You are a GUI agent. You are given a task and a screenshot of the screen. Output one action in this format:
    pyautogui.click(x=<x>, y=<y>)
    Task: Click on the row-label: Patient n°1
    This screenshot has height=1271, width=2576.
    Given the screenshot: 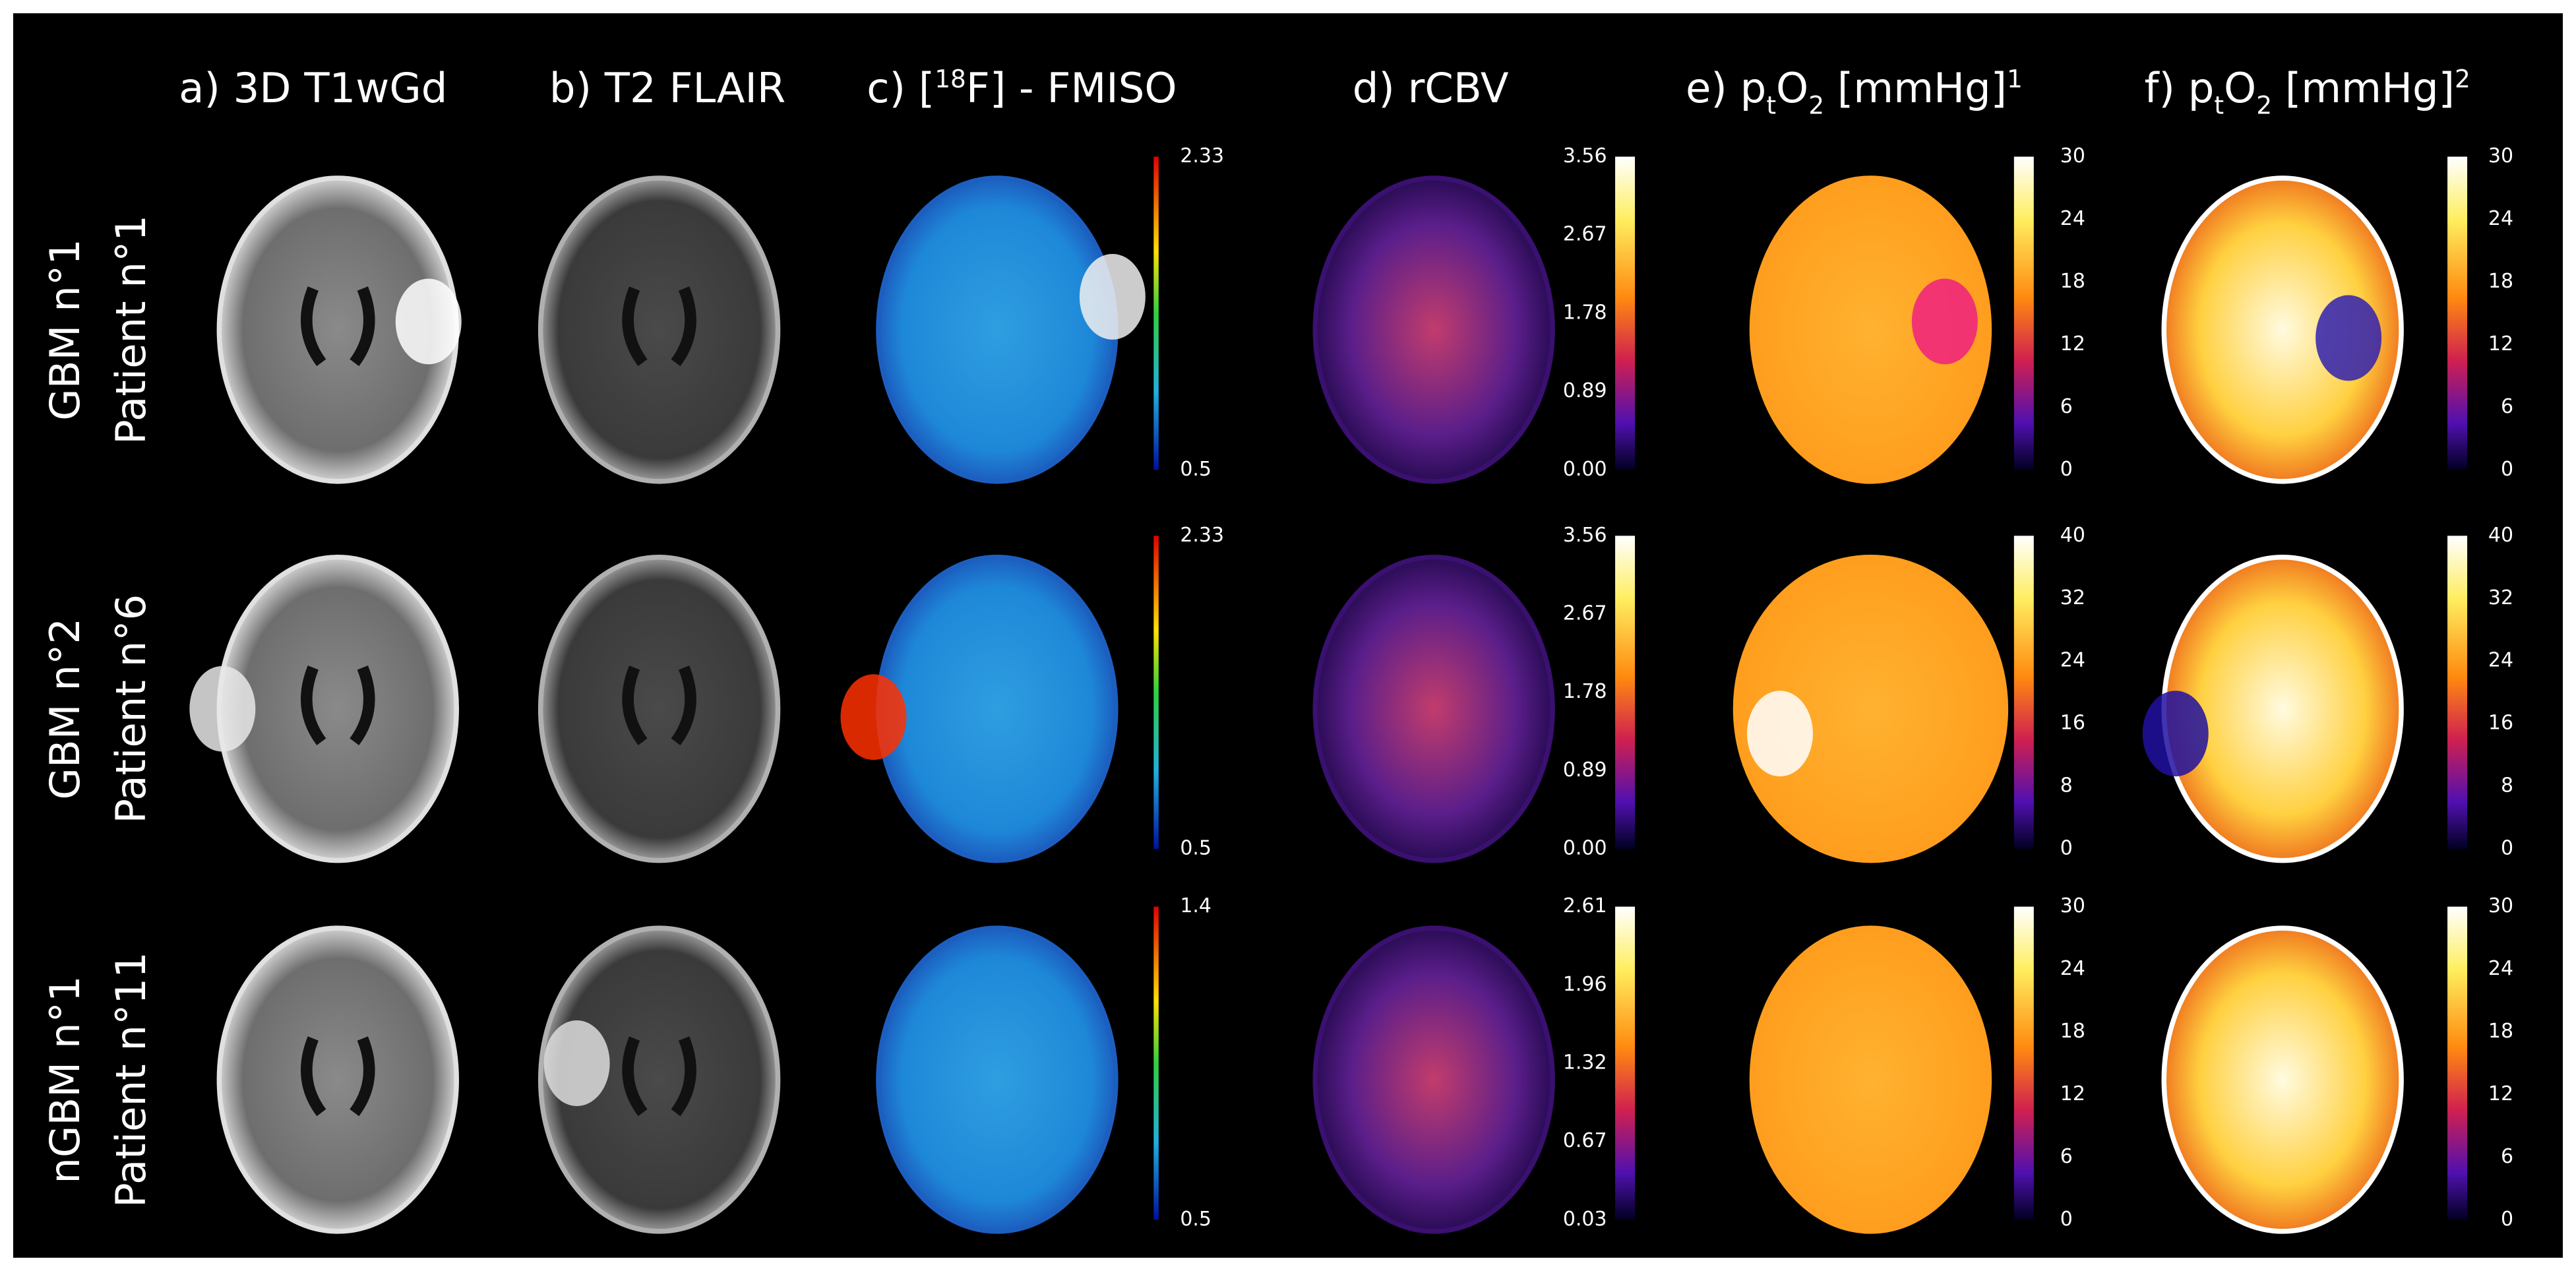 What is the action you would take?
    pyautogui.click(x=131, y=330)
    